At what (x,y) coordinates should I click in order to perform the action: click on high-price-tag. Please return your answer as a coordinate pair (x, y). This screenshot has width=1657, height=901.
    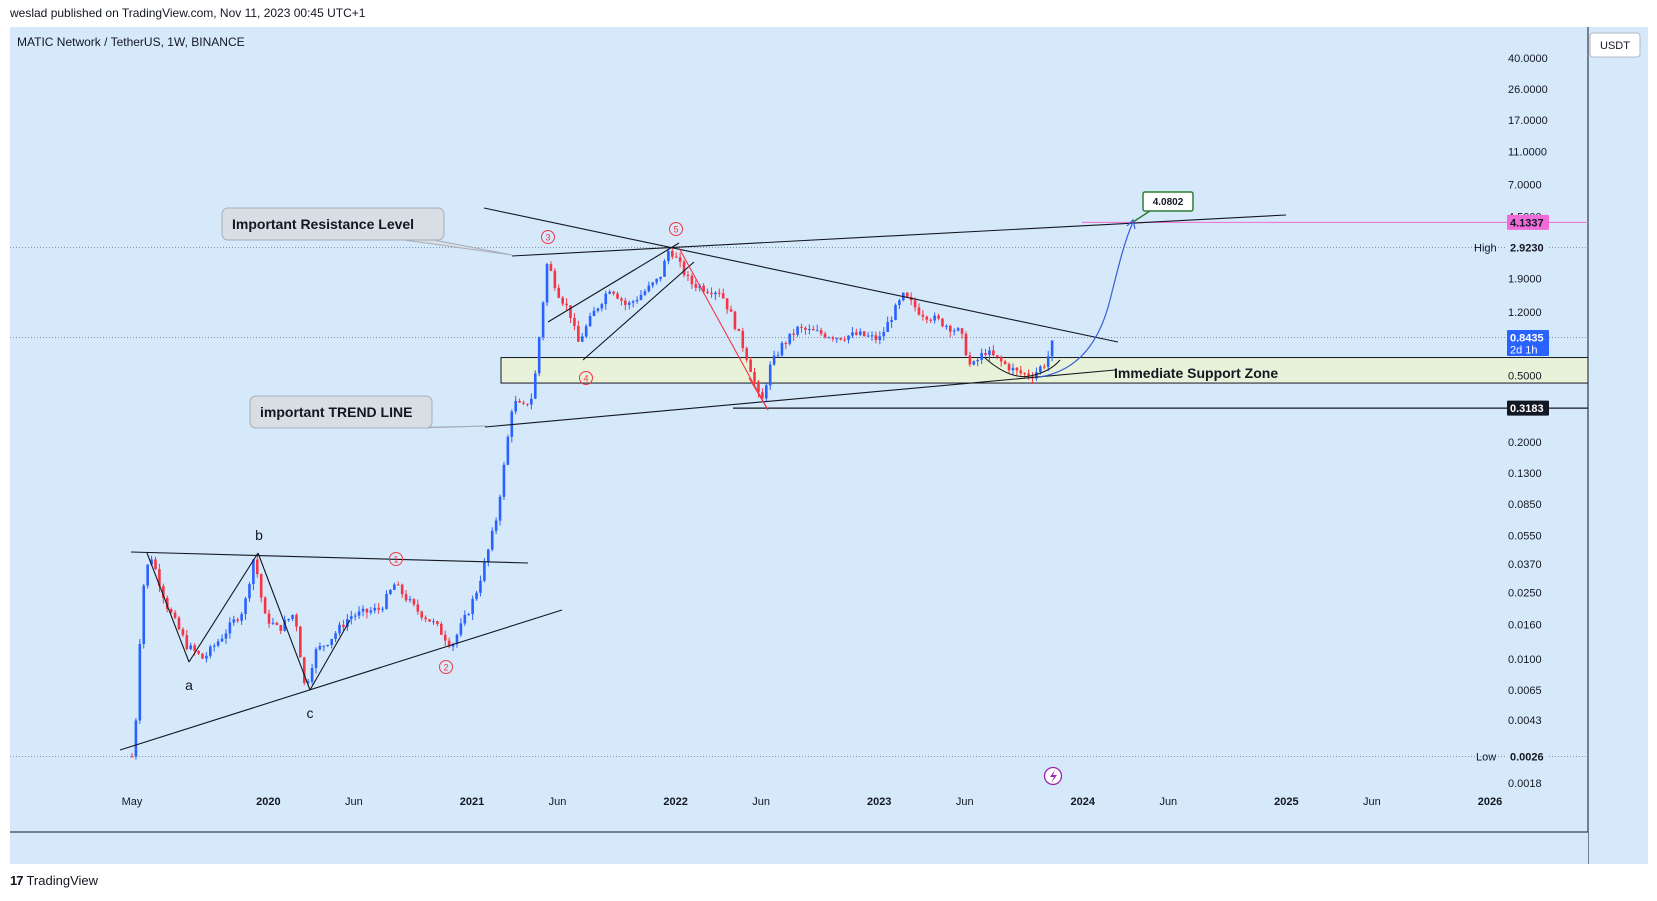
    Looking at the image, I should click on (1528, 248).